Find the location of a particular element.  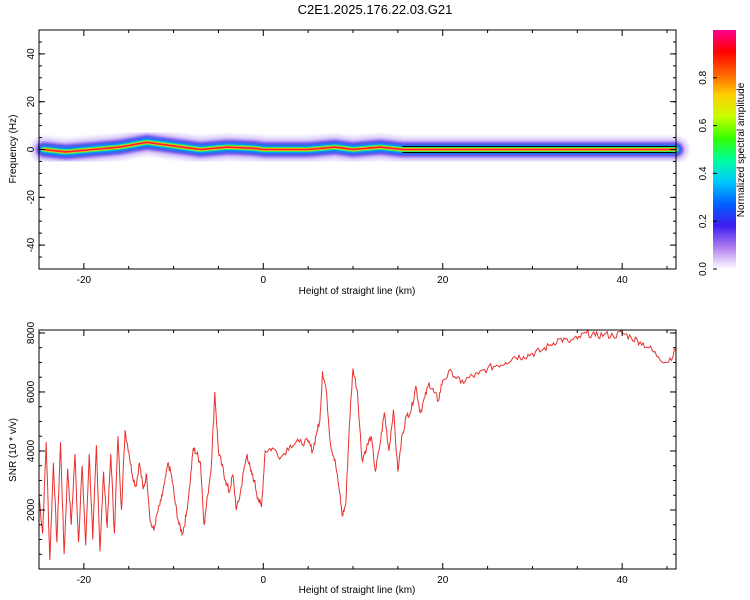

spectrogram-band is located at coordinates (359, 147).